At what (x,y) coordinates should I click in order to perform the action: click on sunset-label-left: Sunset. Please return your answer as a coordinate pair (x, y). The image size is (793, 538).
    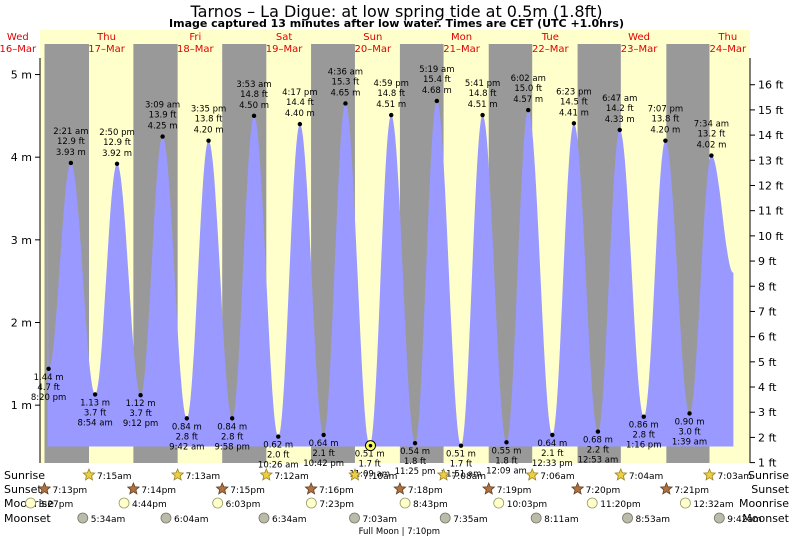
    Looking at the image, I should click on (23, 489).